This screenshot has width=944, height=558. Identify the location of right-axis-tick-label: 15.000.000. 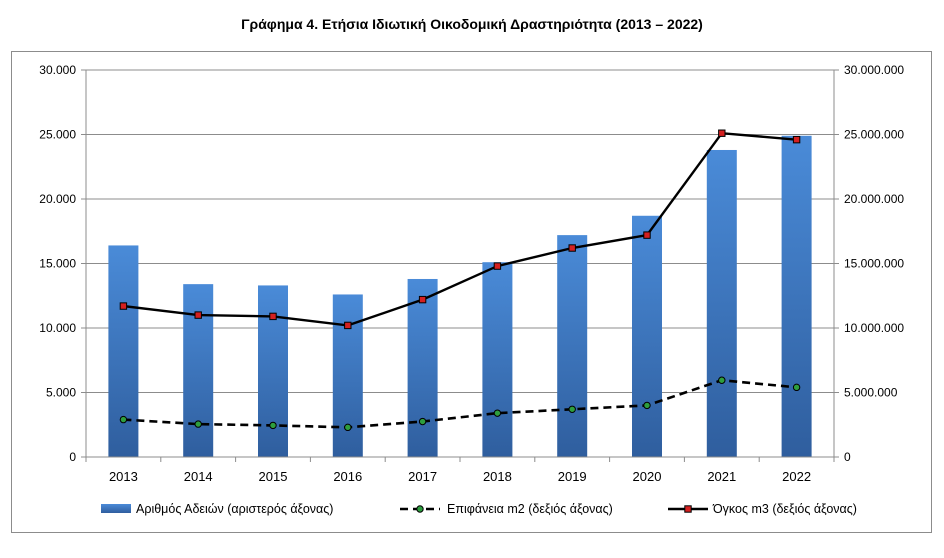
(874, 264).